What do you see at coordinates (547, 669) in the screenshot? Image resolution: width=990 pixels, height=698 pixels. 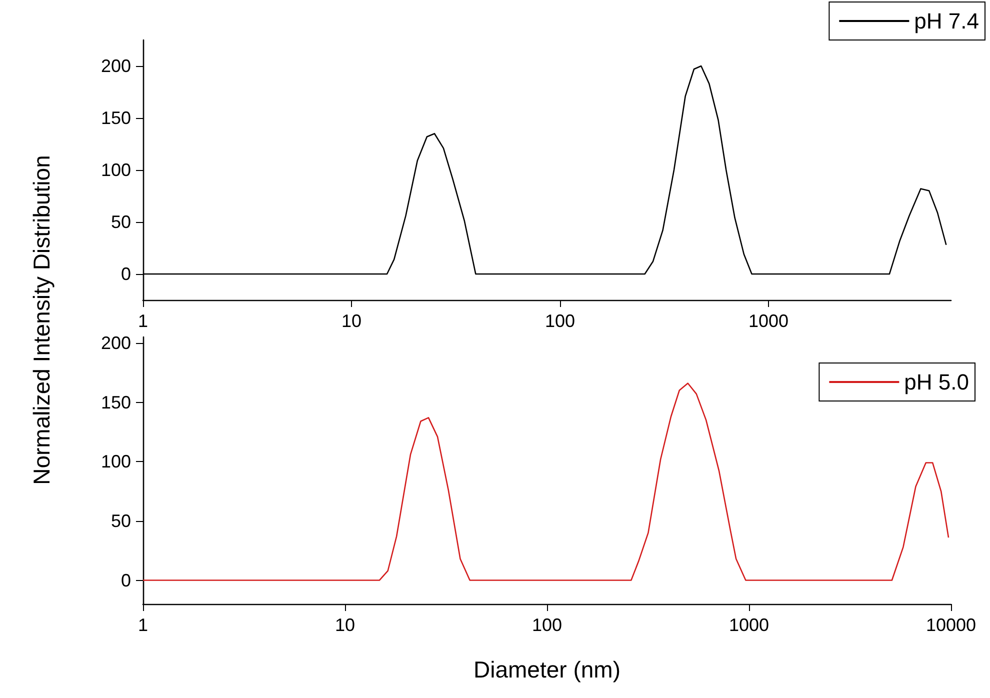 I see `x-axis-title: Diameter (nm)` at bounding box center [547, 669].